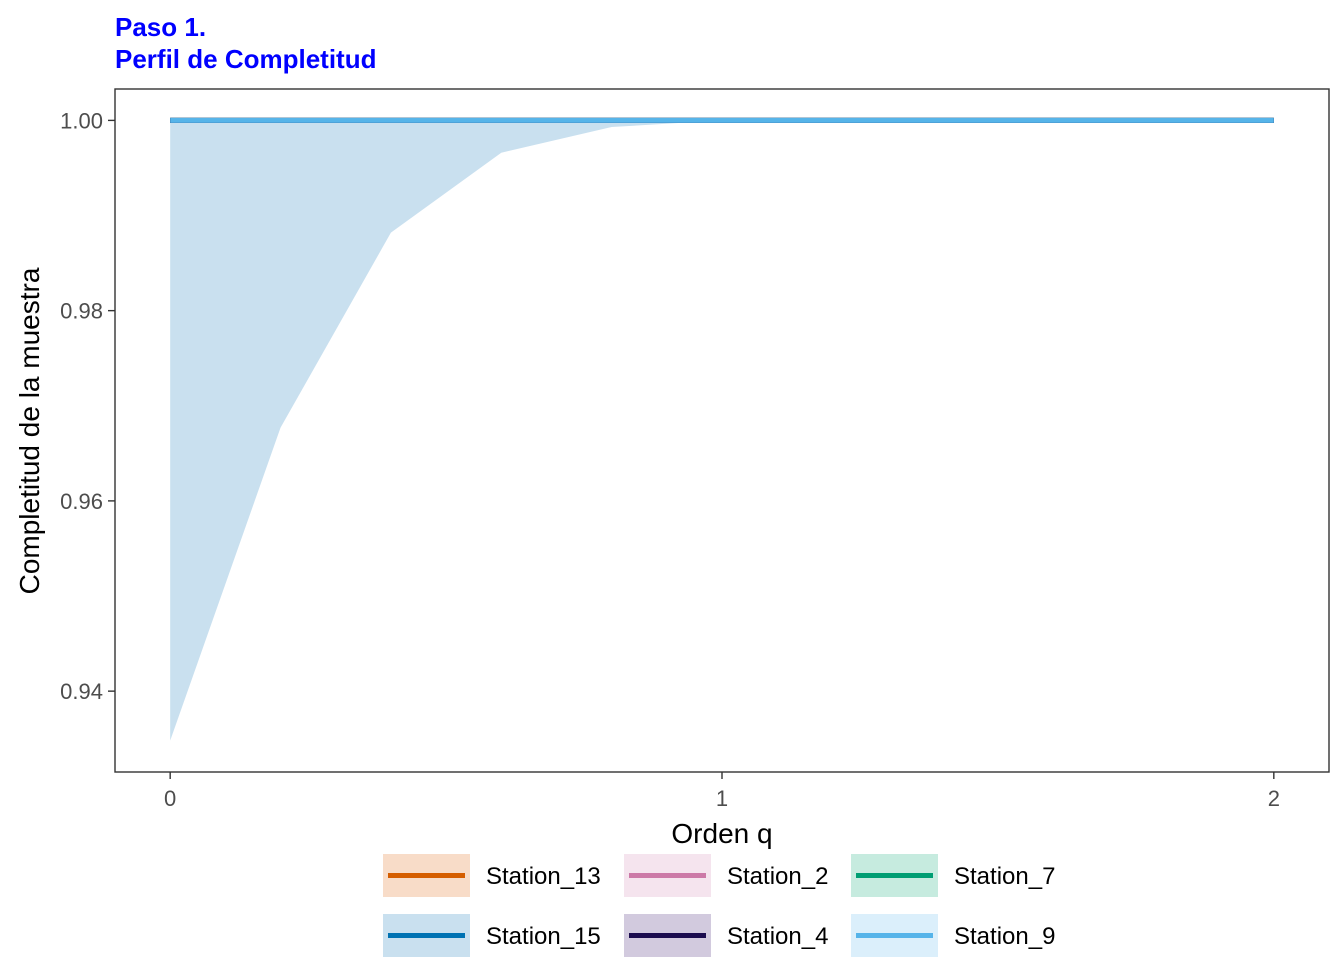  I want to click on y-tick-label: 0.98, so click(81, 311).